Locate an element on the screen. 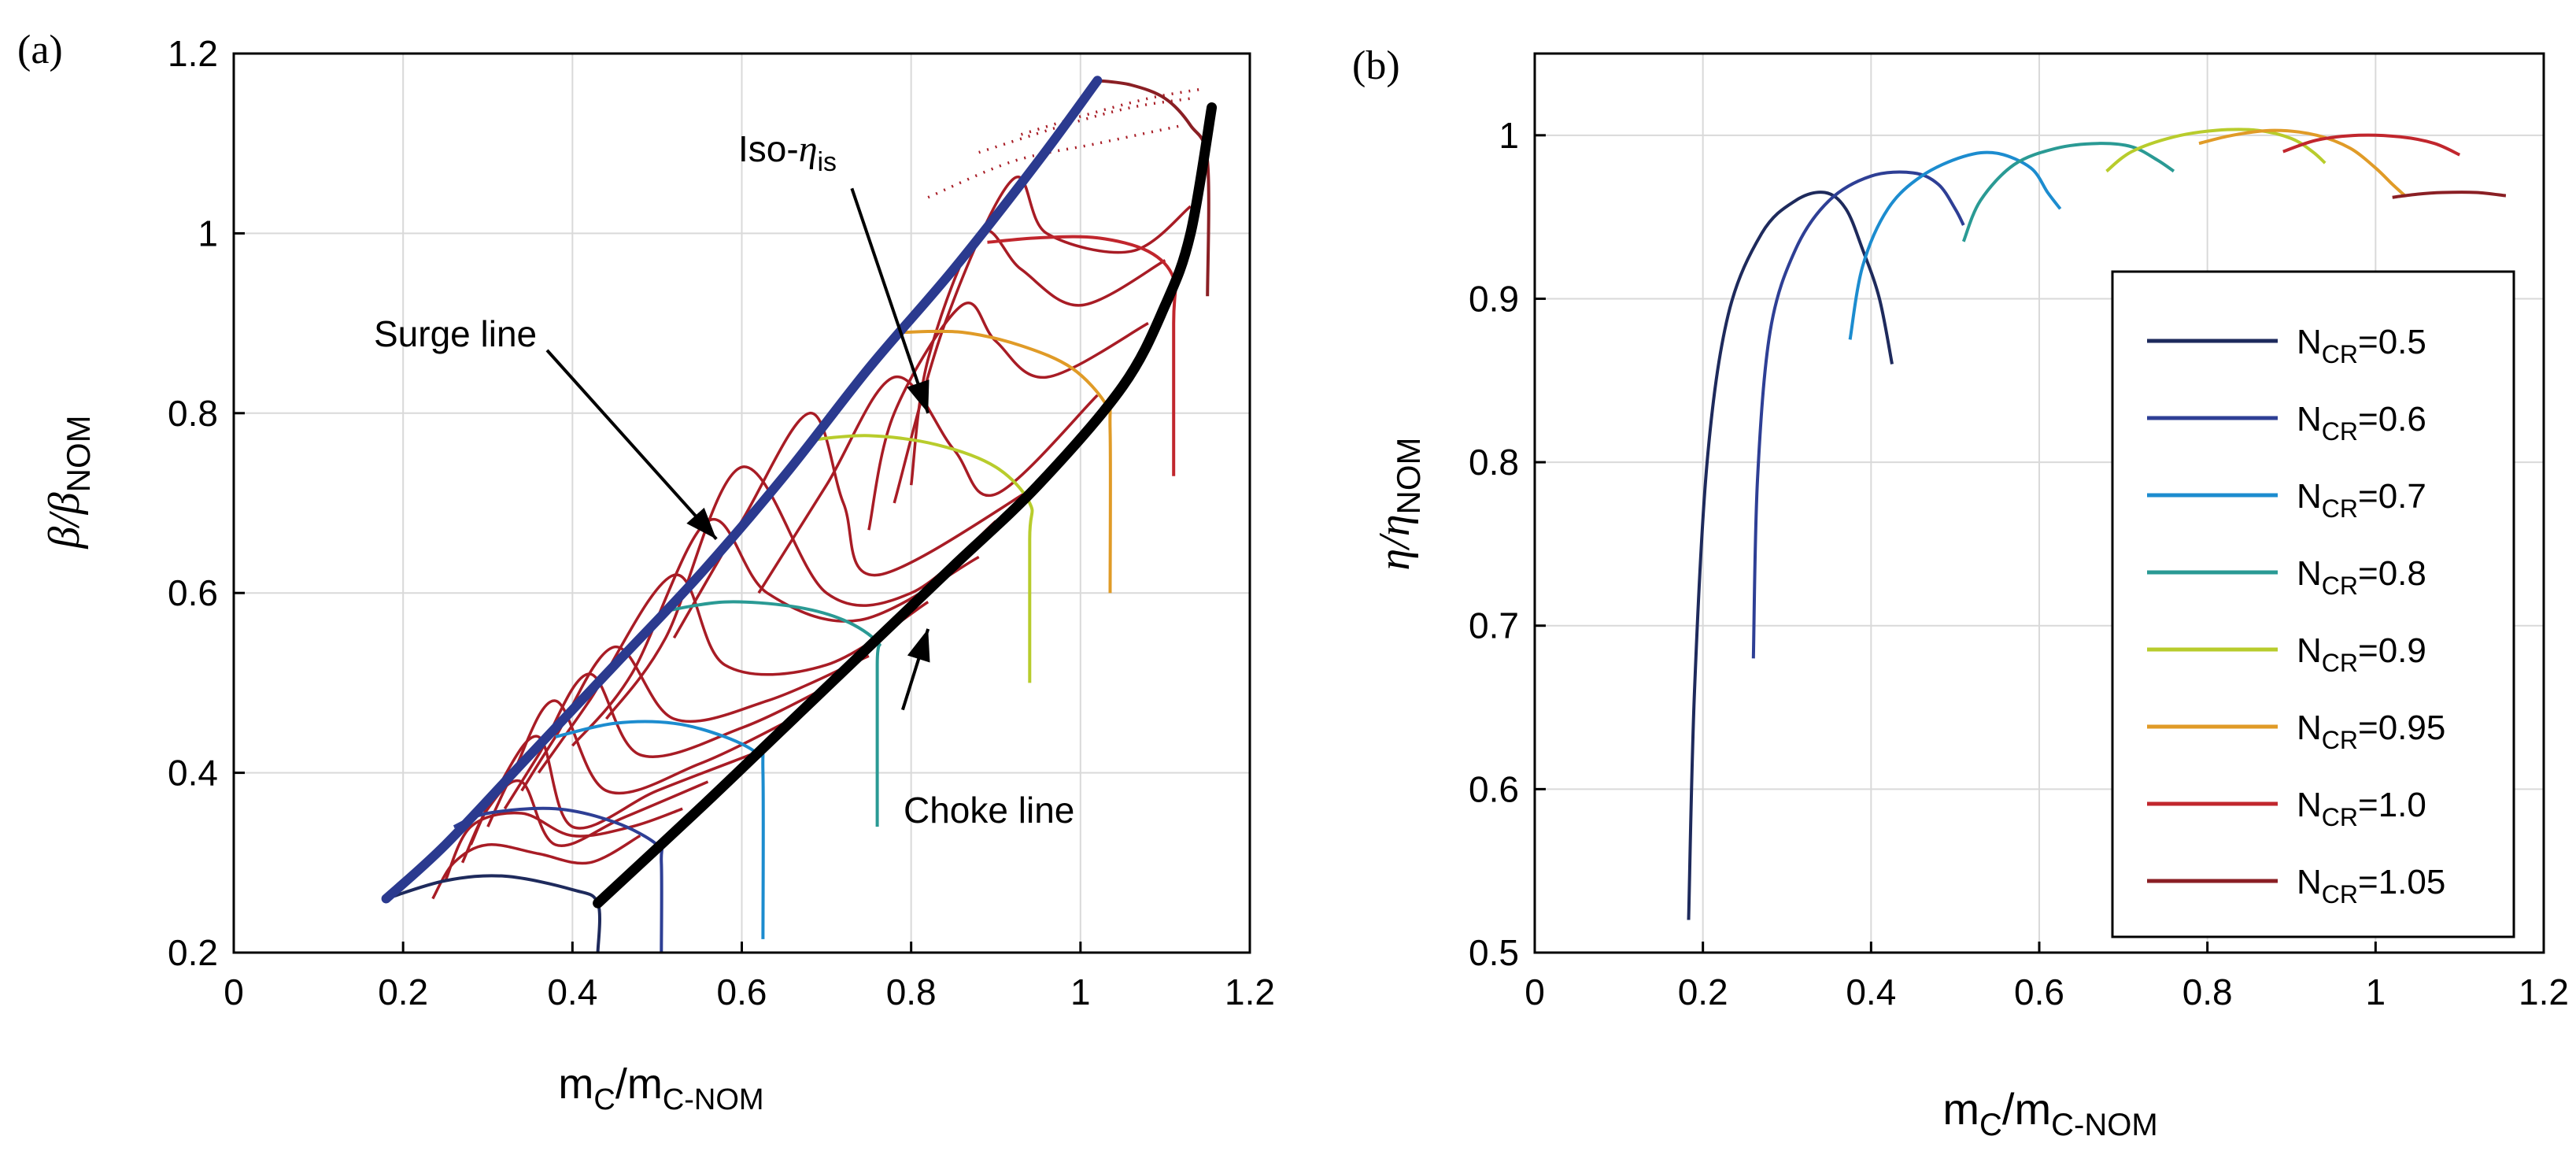 The image size is (2576, 1151). legend-label-value: =1.0 is located at coordinates (2392, 805).